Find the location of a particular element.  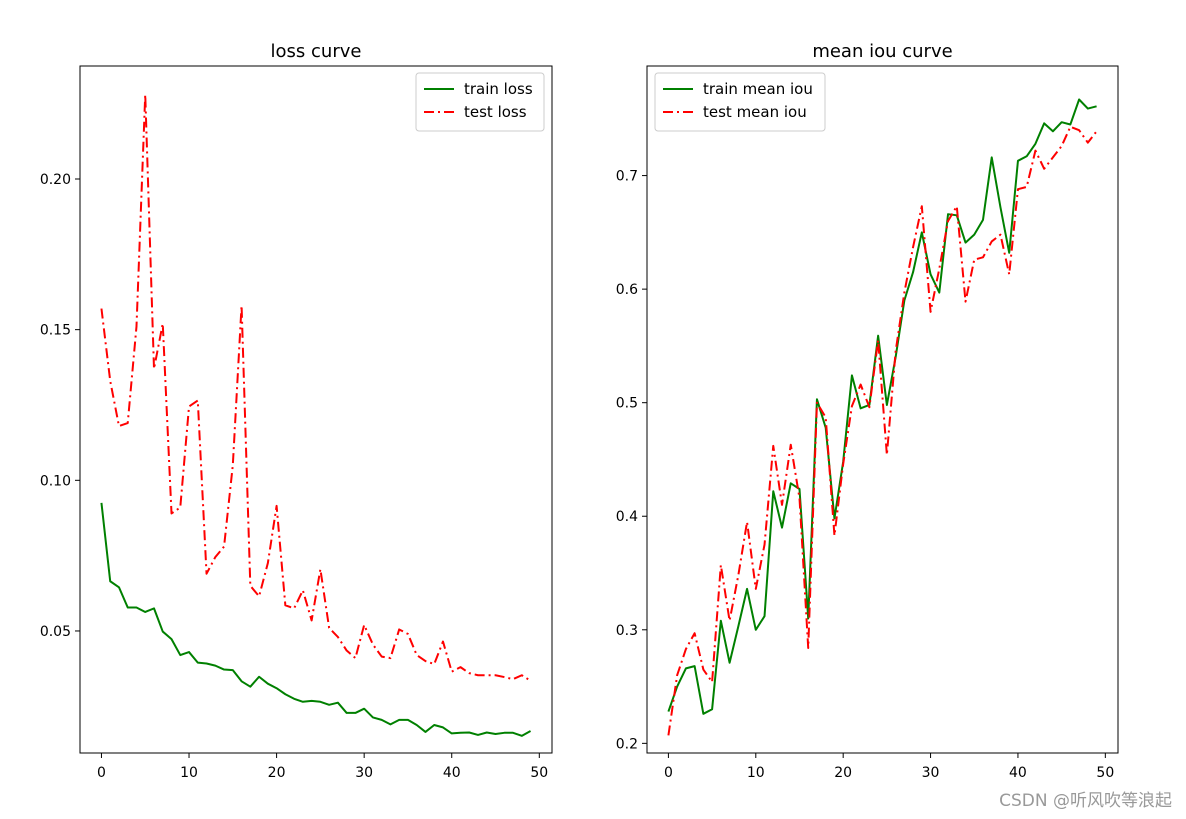

y-tick-label: 0.05 is located at coordinates (55, 632).